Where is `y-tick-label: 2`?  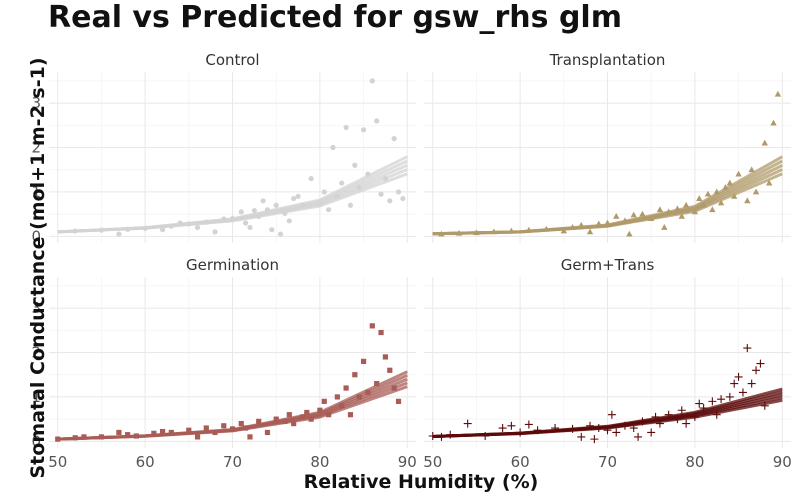
y-tick-label: 2 is located at coordinates (36, 353).